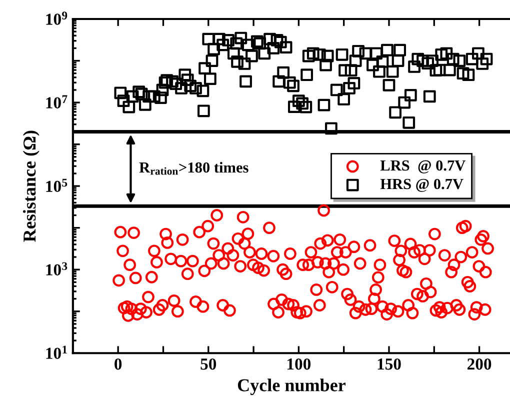 The image size is (510, 413). I want to click on x-tick-label: 200, so click(479, 364).